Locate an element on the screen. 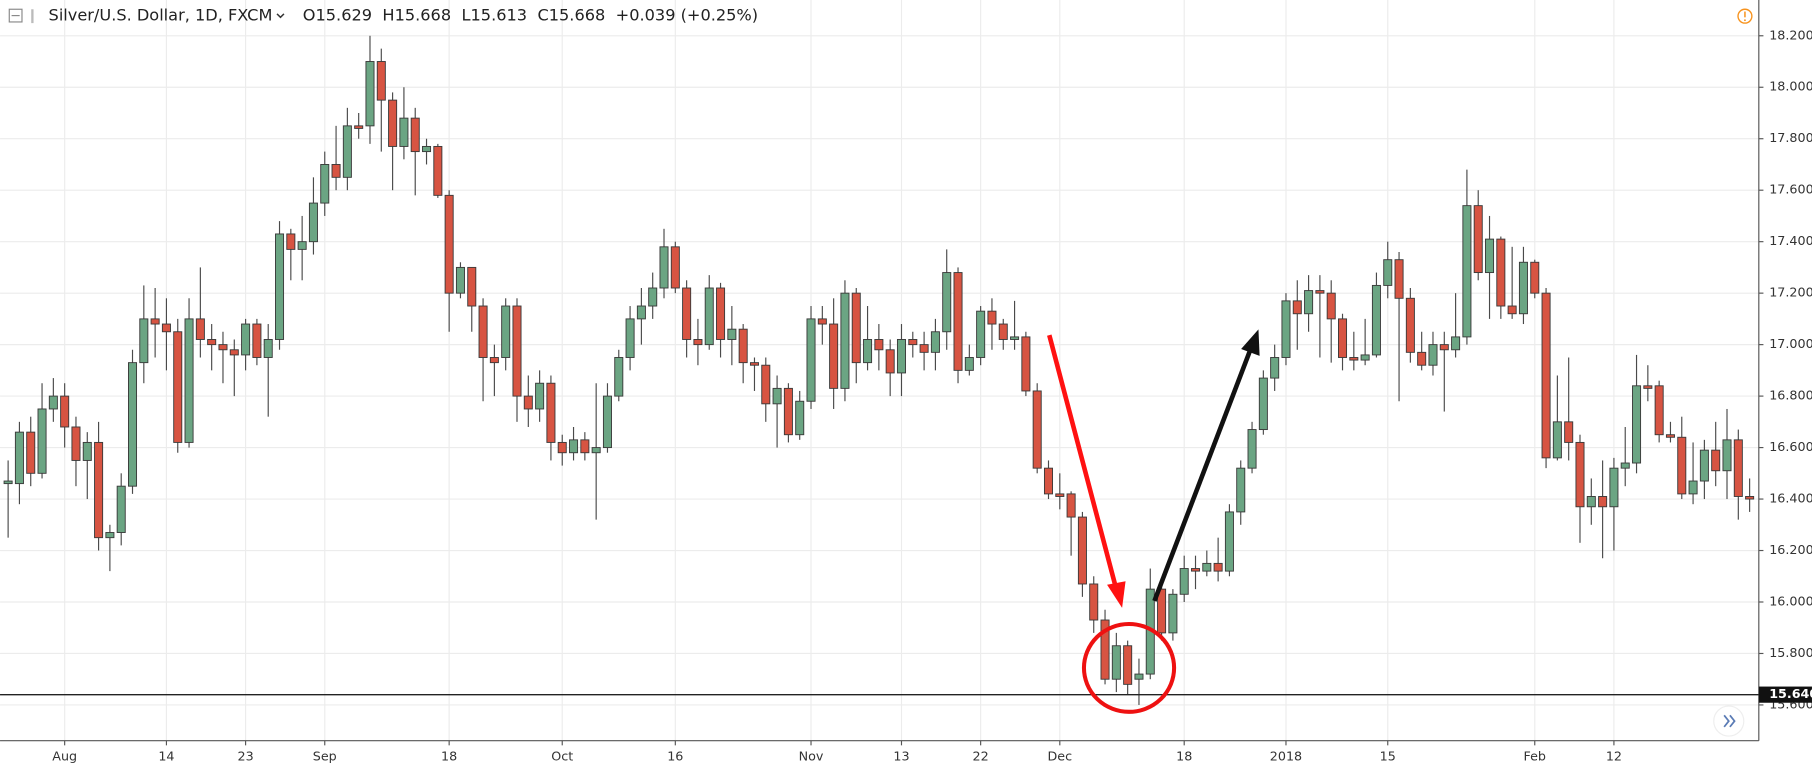 This screenshot has height=771, width=1812. y-tick-label: 18.200 is located at coordinates (1790, 34).